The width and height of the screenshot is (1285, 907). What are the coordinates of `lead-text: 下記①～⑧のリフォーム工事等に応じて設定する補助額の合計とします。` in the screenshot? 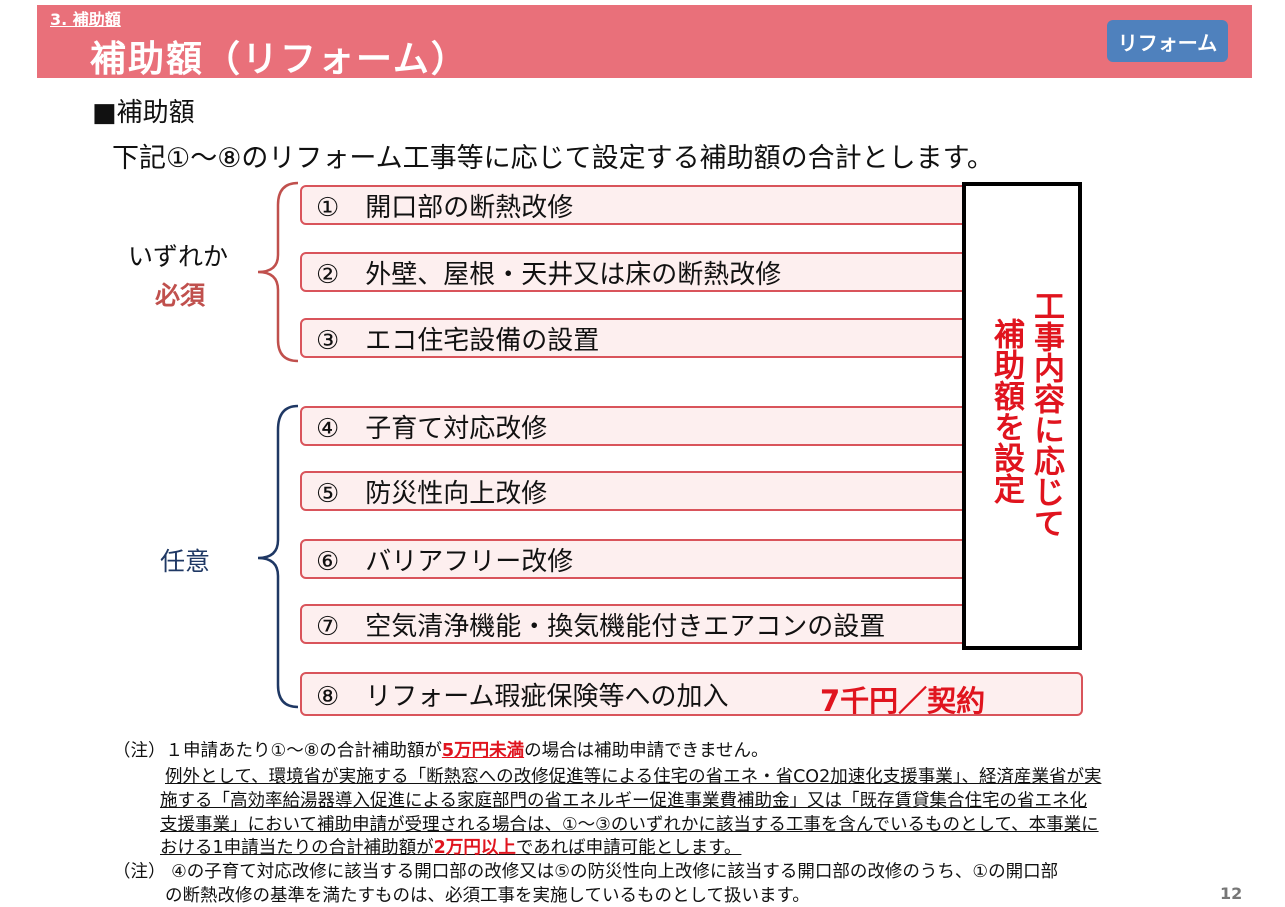 It's located at (553, 158).